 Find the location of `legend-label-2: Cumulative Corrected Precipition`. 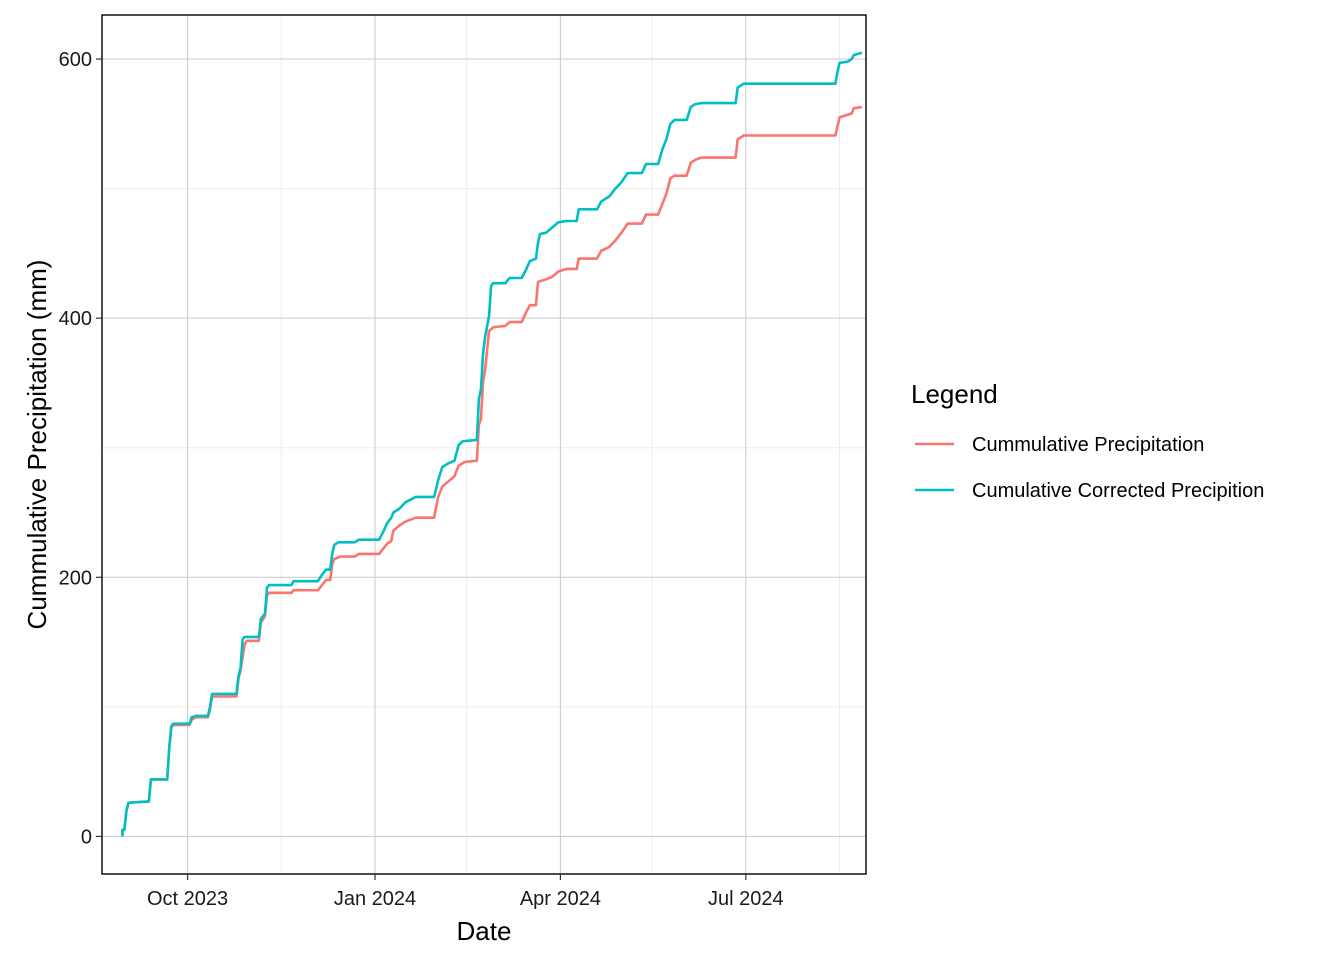

legend-label-2: Cumulative Corrected Precipition is located at coordinates (1118, 491).